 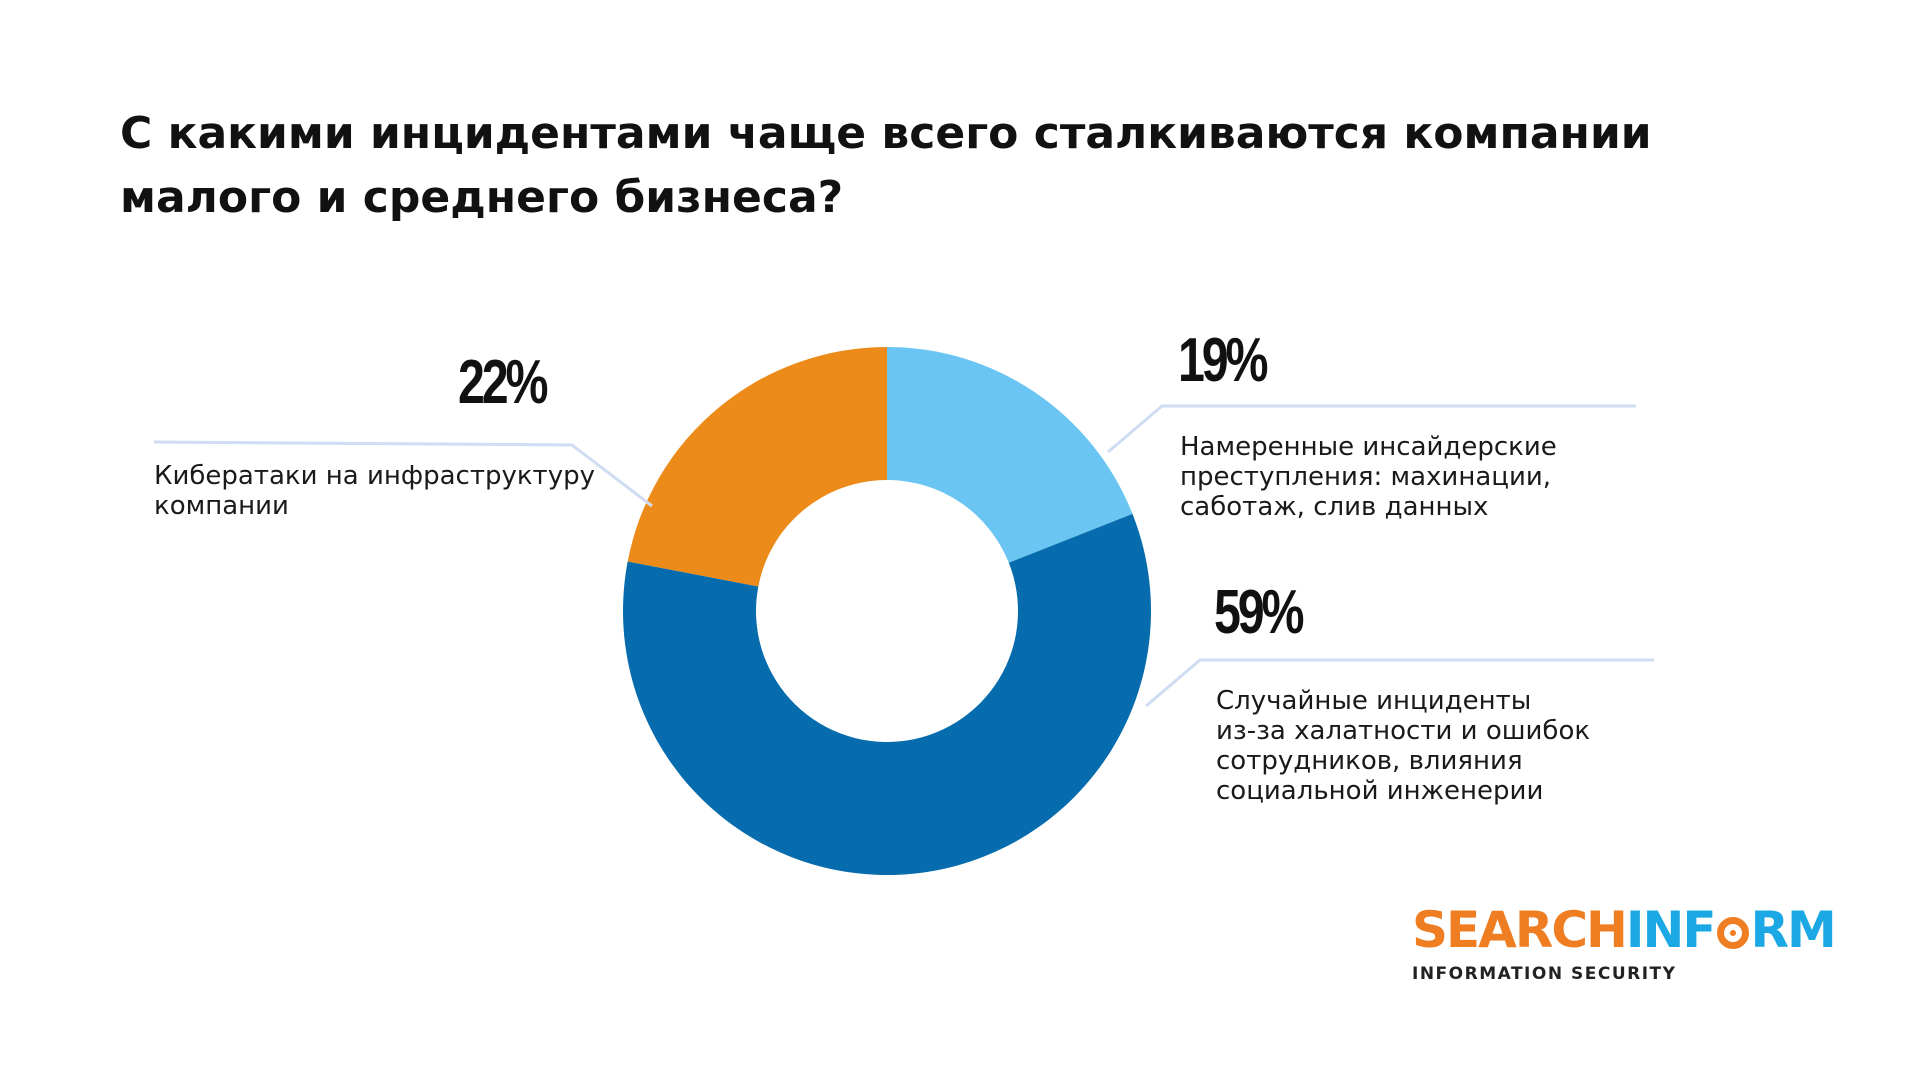 I want to click on slice-description-cyberattacks: Кибератаки на инфраструктуру компании, so click(x=374, y=491).